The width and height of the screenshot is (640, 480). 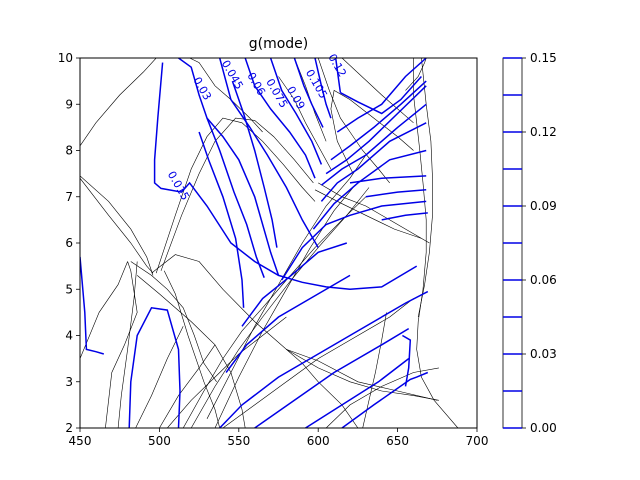 I want to click on colorbar-tick-label: 0.00, so click(x=543, y=428).